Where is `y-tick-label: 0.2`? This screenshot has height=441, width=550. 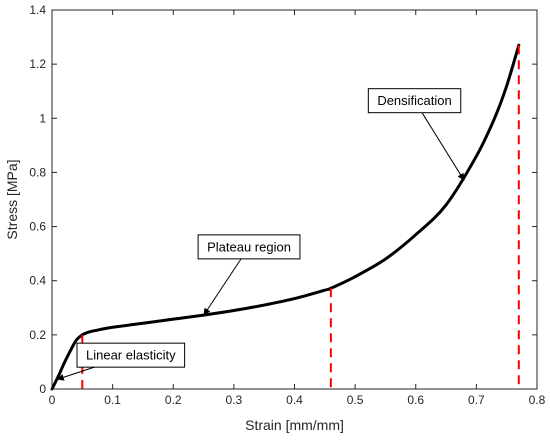 y-tick-label: 0.2 is located at coordinates (37, 335).